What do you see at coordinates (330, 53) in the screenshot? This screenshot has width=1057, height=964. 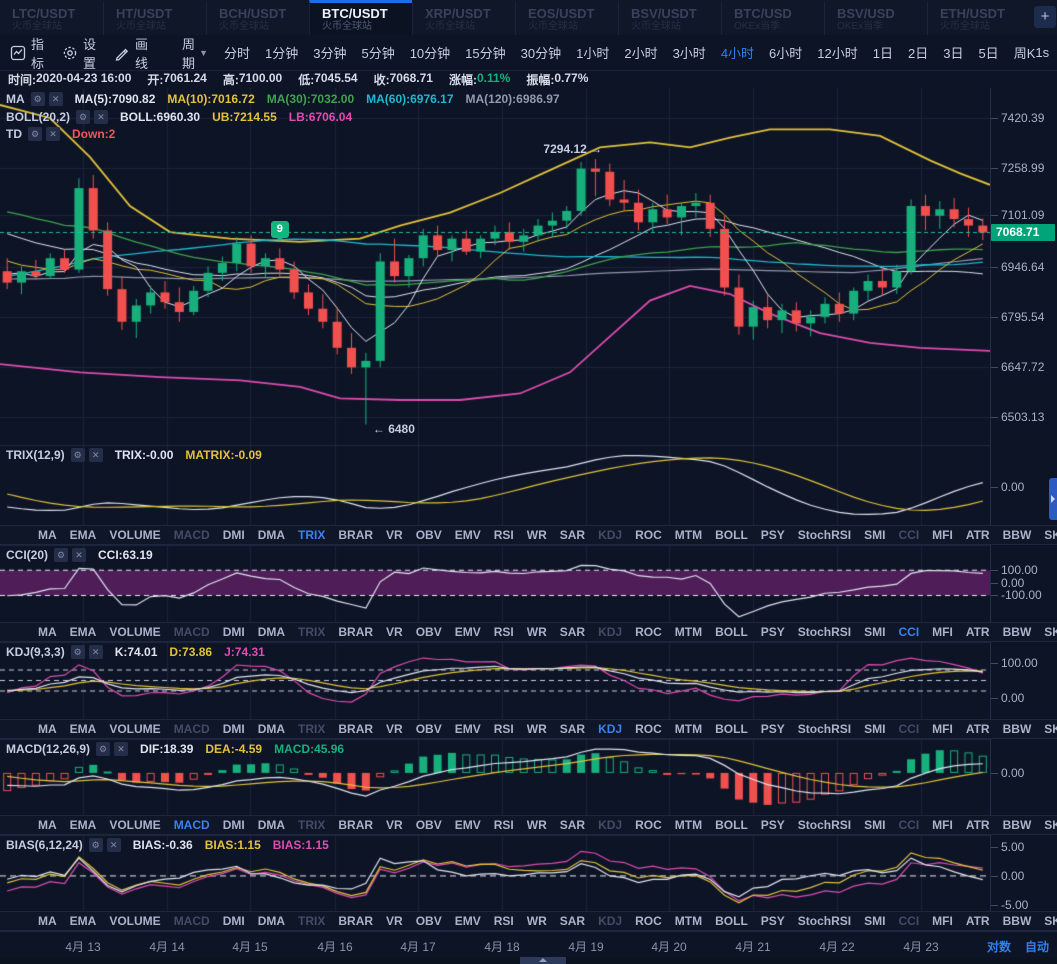 I see `timeframe-3分钟: 3分钟` at bounding box center [330, 53].